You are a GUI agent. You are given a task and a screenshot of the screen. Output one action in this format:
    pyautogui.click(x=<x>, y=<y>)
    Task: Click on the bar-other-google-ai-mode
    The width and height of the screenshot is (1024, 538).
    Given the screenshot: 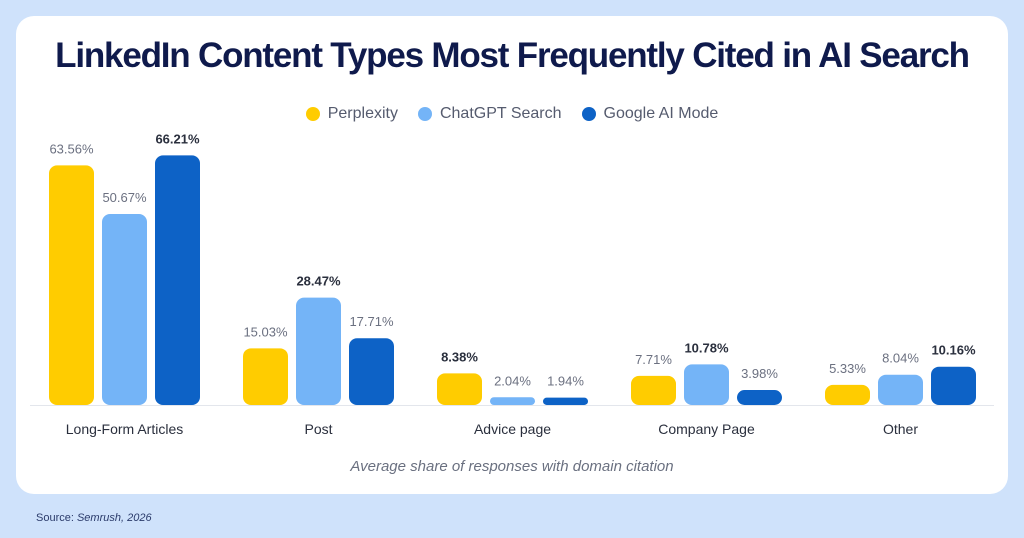 What is the action you would take?
    pyautogui.click(x=953, y=385)
    